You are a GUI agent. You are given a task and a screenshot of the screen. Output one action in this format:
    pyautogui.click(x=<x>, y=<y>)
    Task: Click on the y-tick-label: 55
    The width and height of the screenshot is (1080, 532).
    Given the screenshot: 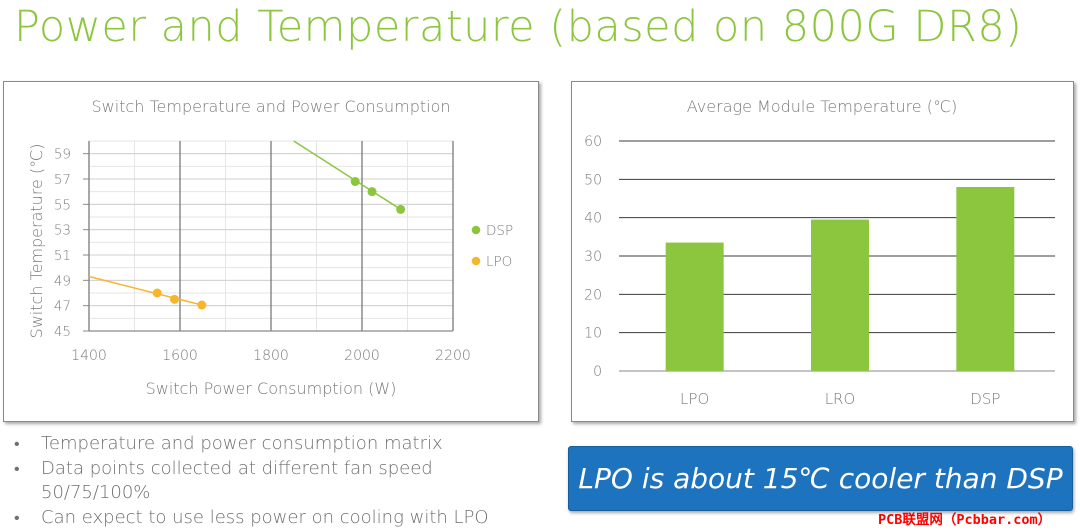 What is the action you would take?
    pyautogui.click(x=62, y=205)
    